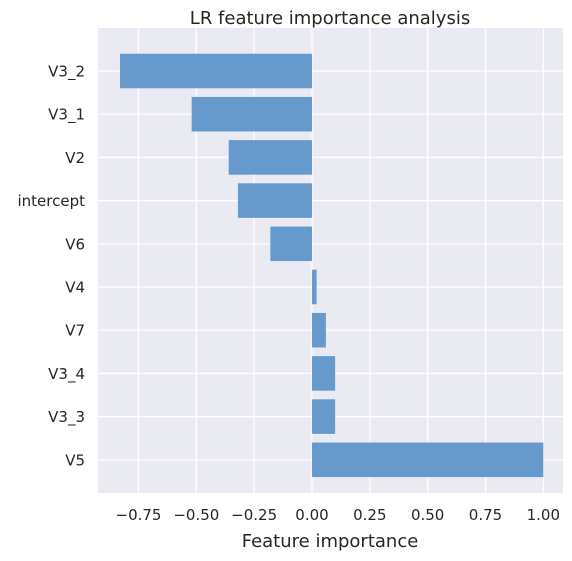 The height and width of the screenshot is (561, 572). Describe the element at coordinates (75, 331) in the screenshot. I see `y-tick-label: V7` at that location.